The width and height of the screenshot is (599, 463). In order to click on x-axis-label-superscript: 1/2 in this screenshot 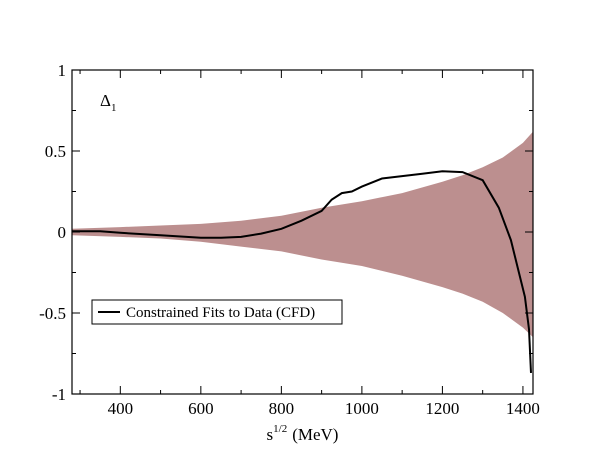, I will do `click(280, 429)`.